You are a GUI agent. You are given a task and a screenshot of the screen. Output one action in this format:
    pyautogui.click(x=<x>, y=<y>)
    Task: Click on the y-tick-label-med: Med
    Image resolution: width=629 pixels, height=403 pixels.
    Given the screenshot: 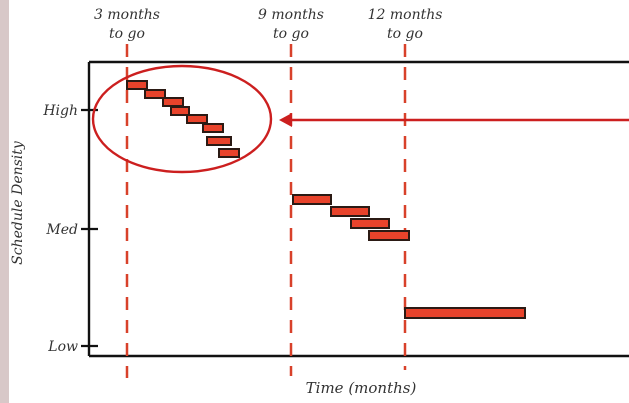 What is the action you would take?
    pyautogui.click(x=61, y=230)
    